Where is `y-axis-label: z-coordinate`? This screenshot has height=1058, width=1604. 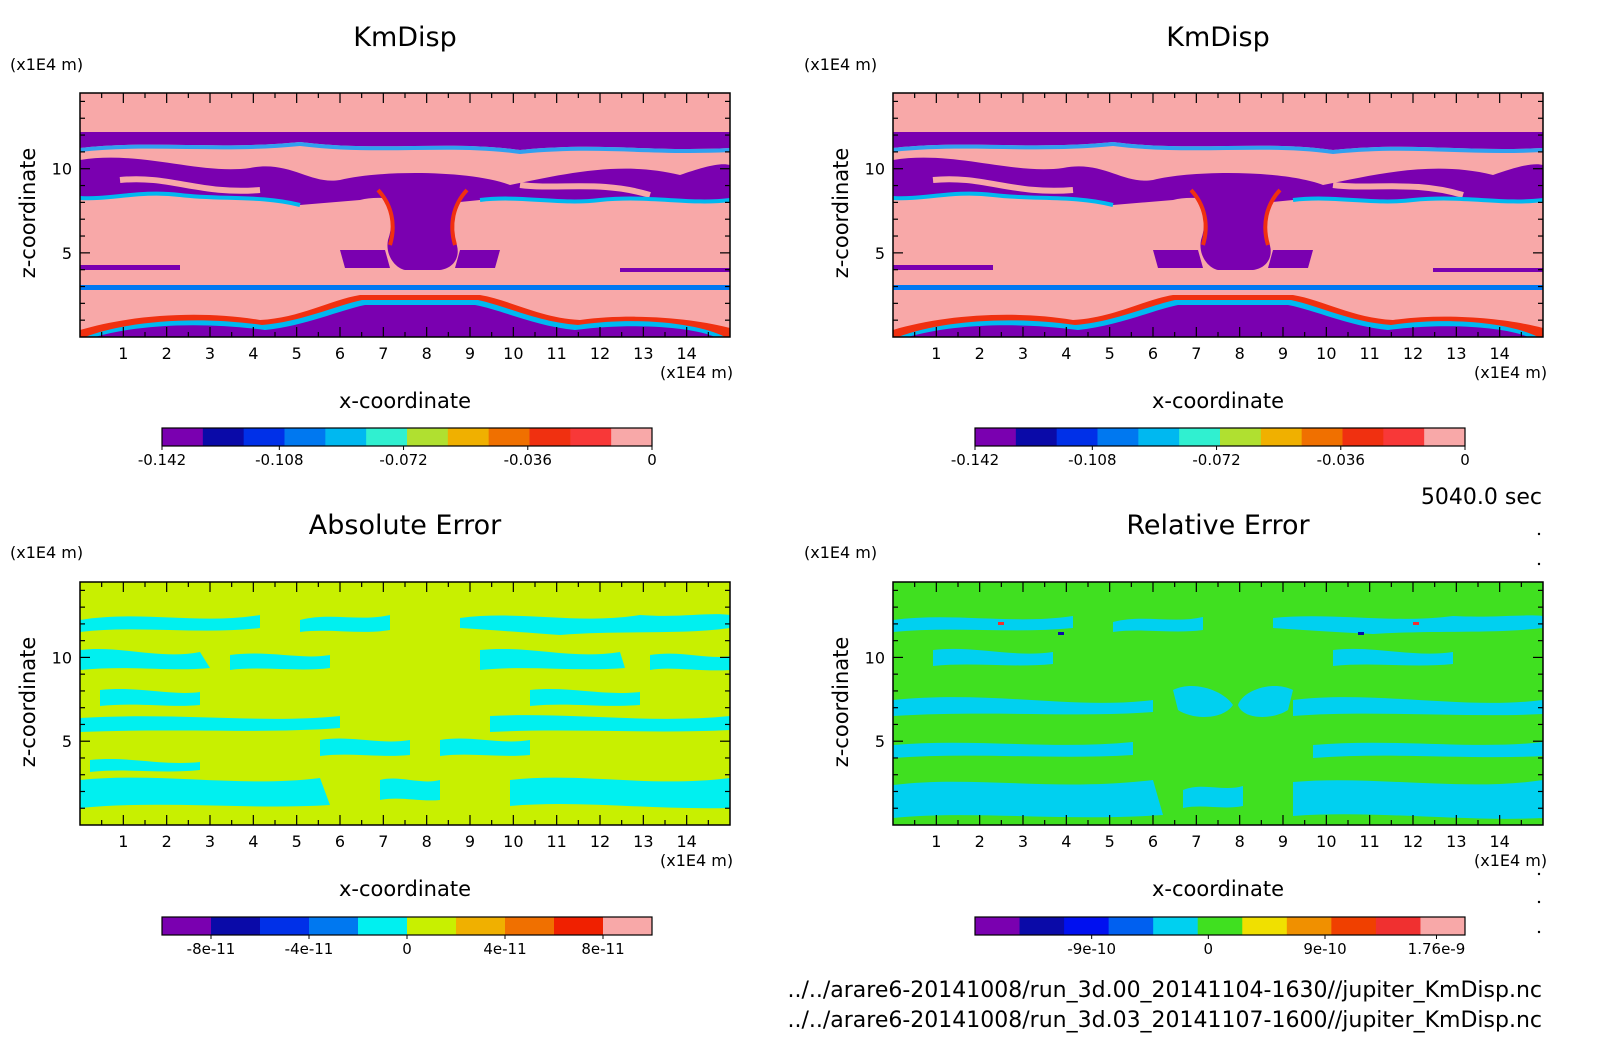 y-axis-label: z-coordinate is located at coordinates (28, 702).